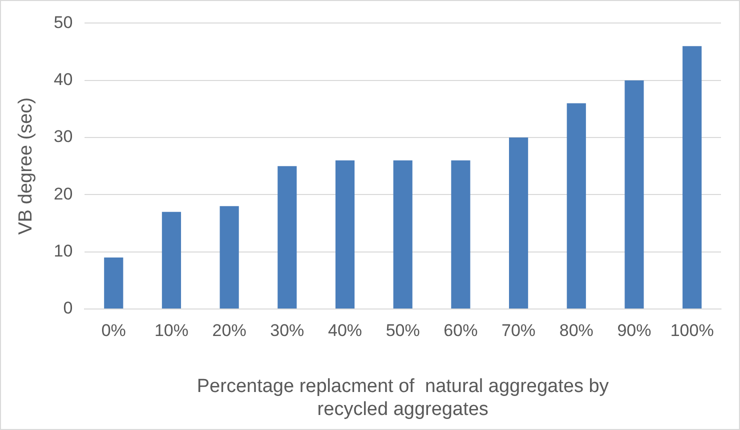  Describe the element at coordinates (171, 330) in the screenshot. I see `x-tick-label: 10%` at that location.